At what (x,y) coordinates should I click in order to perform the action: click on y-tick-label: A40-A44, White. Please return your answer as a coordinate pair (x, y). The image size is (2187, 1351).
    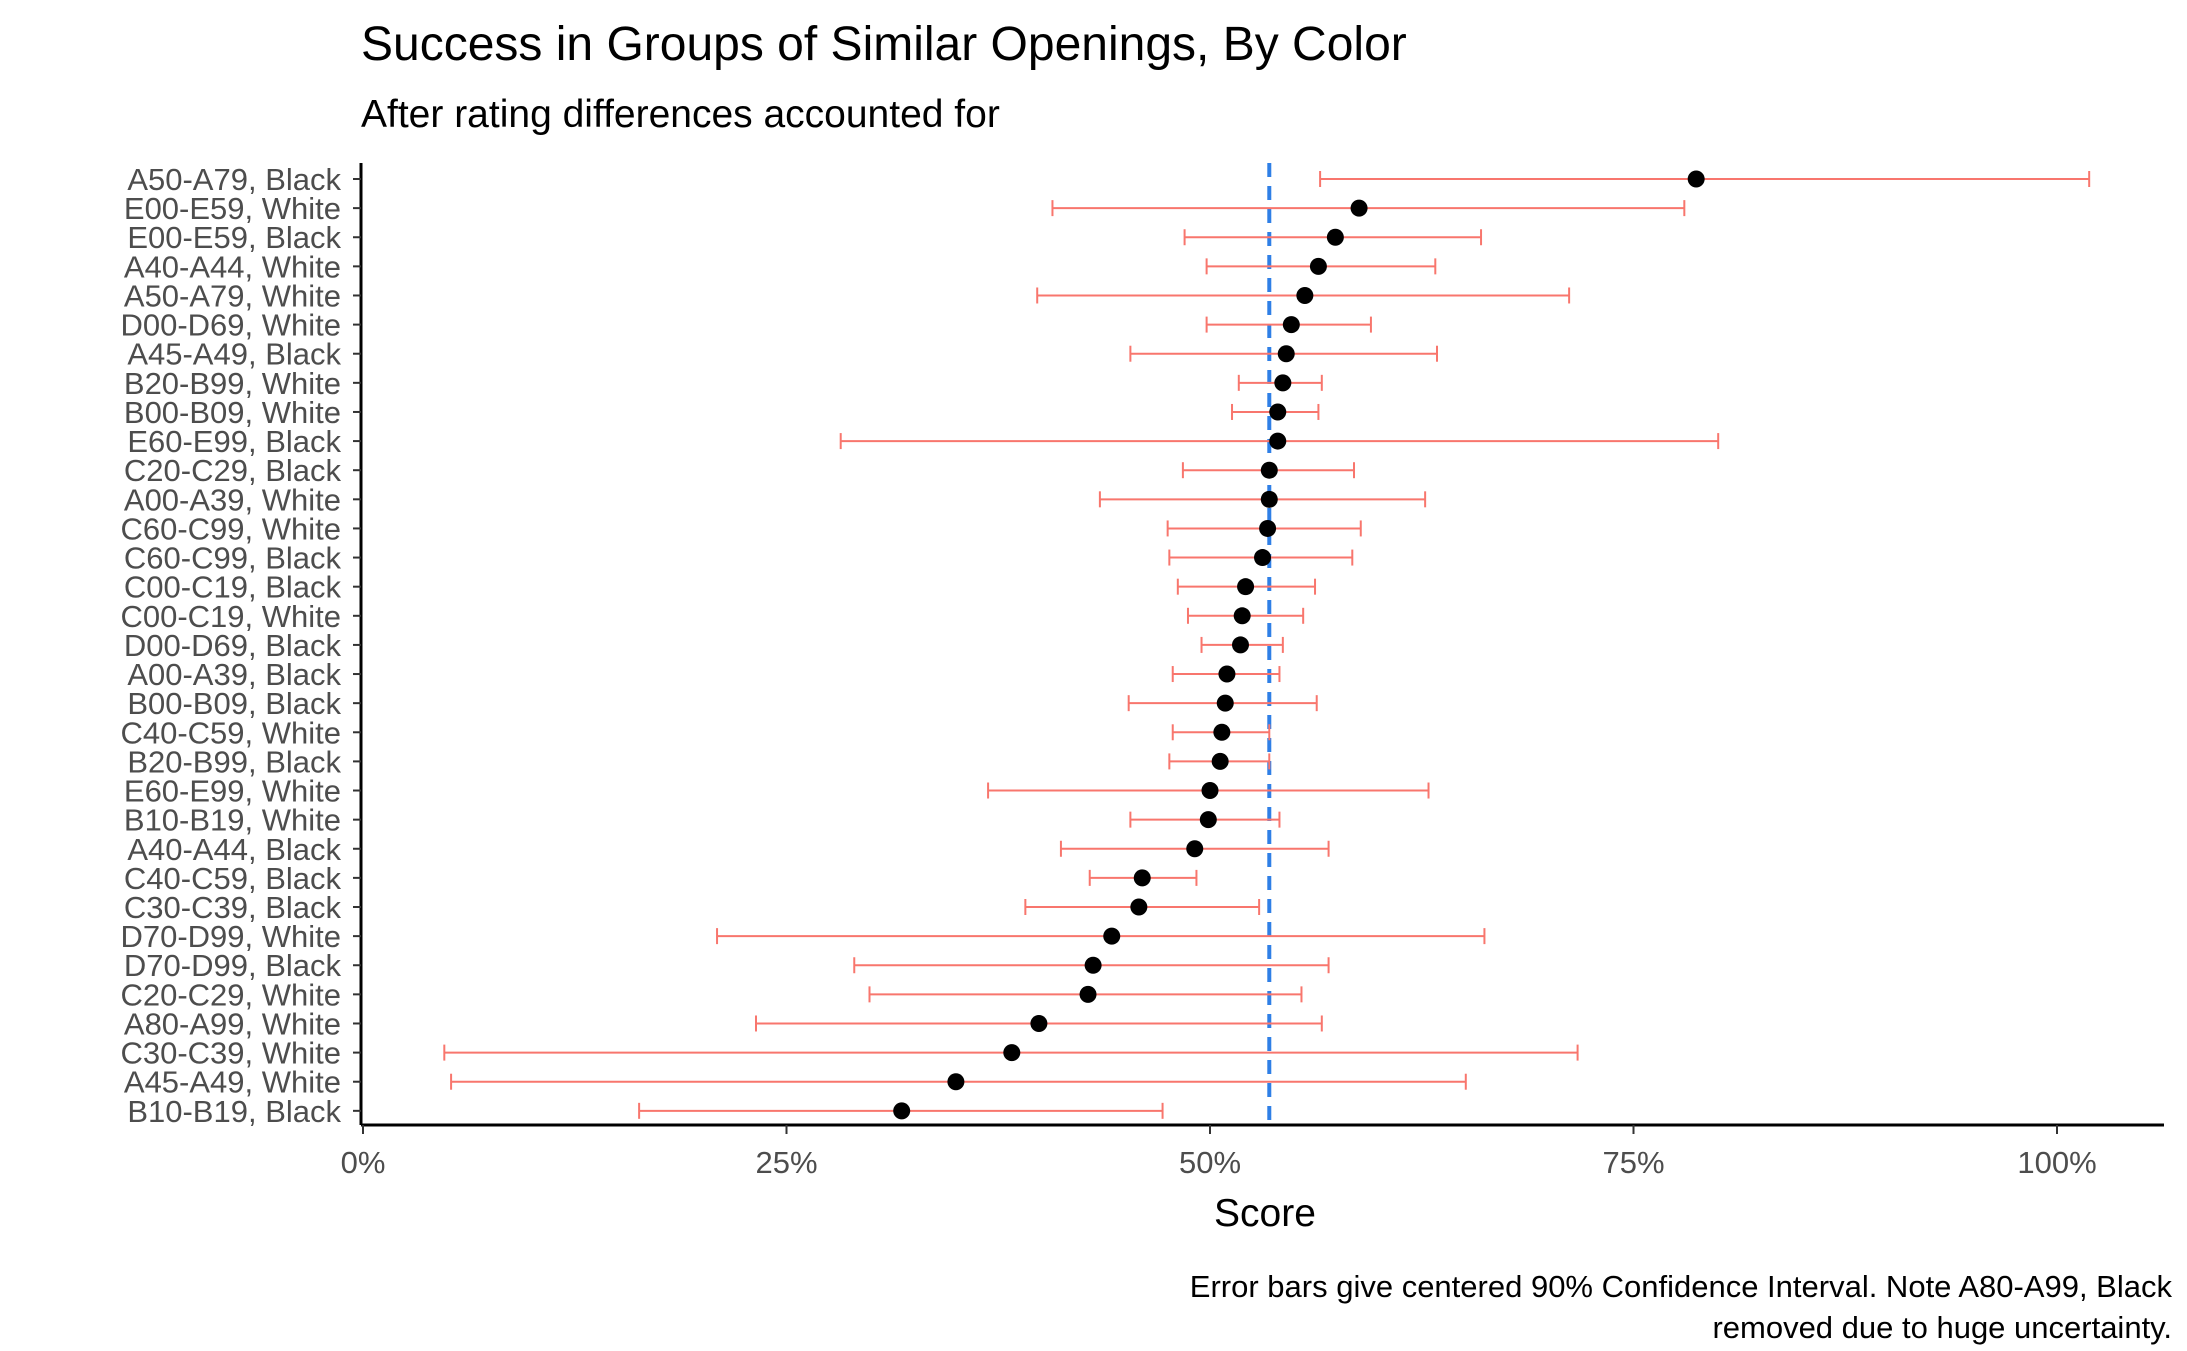
    Looking at the image, I should click on (232, 266).